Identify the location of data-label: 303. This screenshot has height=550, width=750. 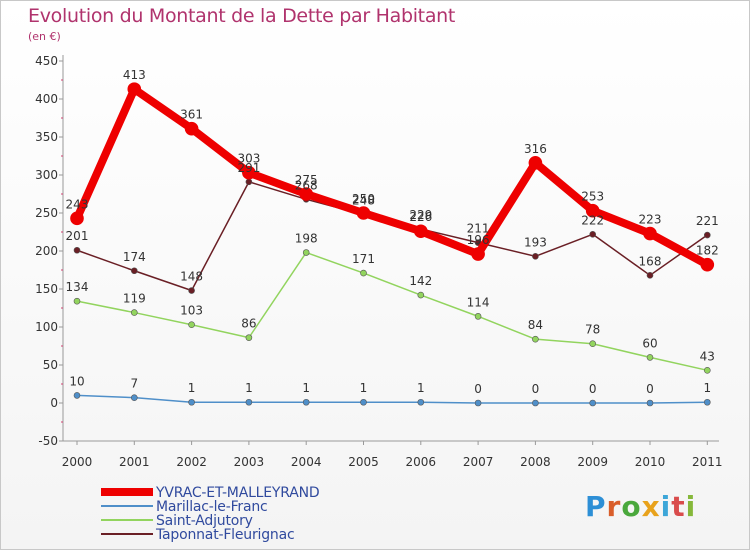
(248, 159).